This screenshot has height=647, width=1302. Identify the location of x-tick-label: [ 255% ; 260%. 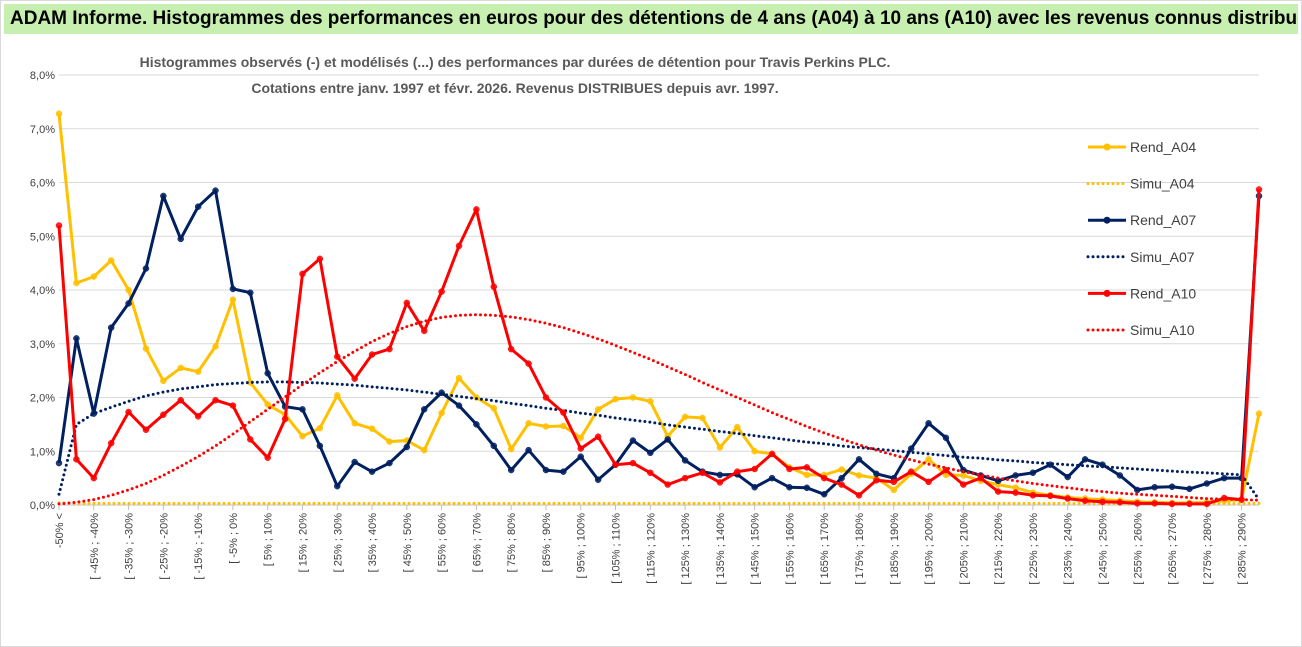
(1138, 549).